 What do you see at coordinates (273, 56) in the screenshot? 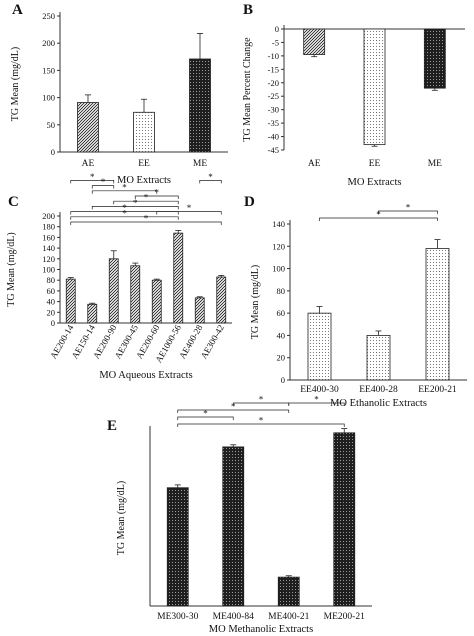
I see `y-tick-label: -10` at bounding box center [273, 56].